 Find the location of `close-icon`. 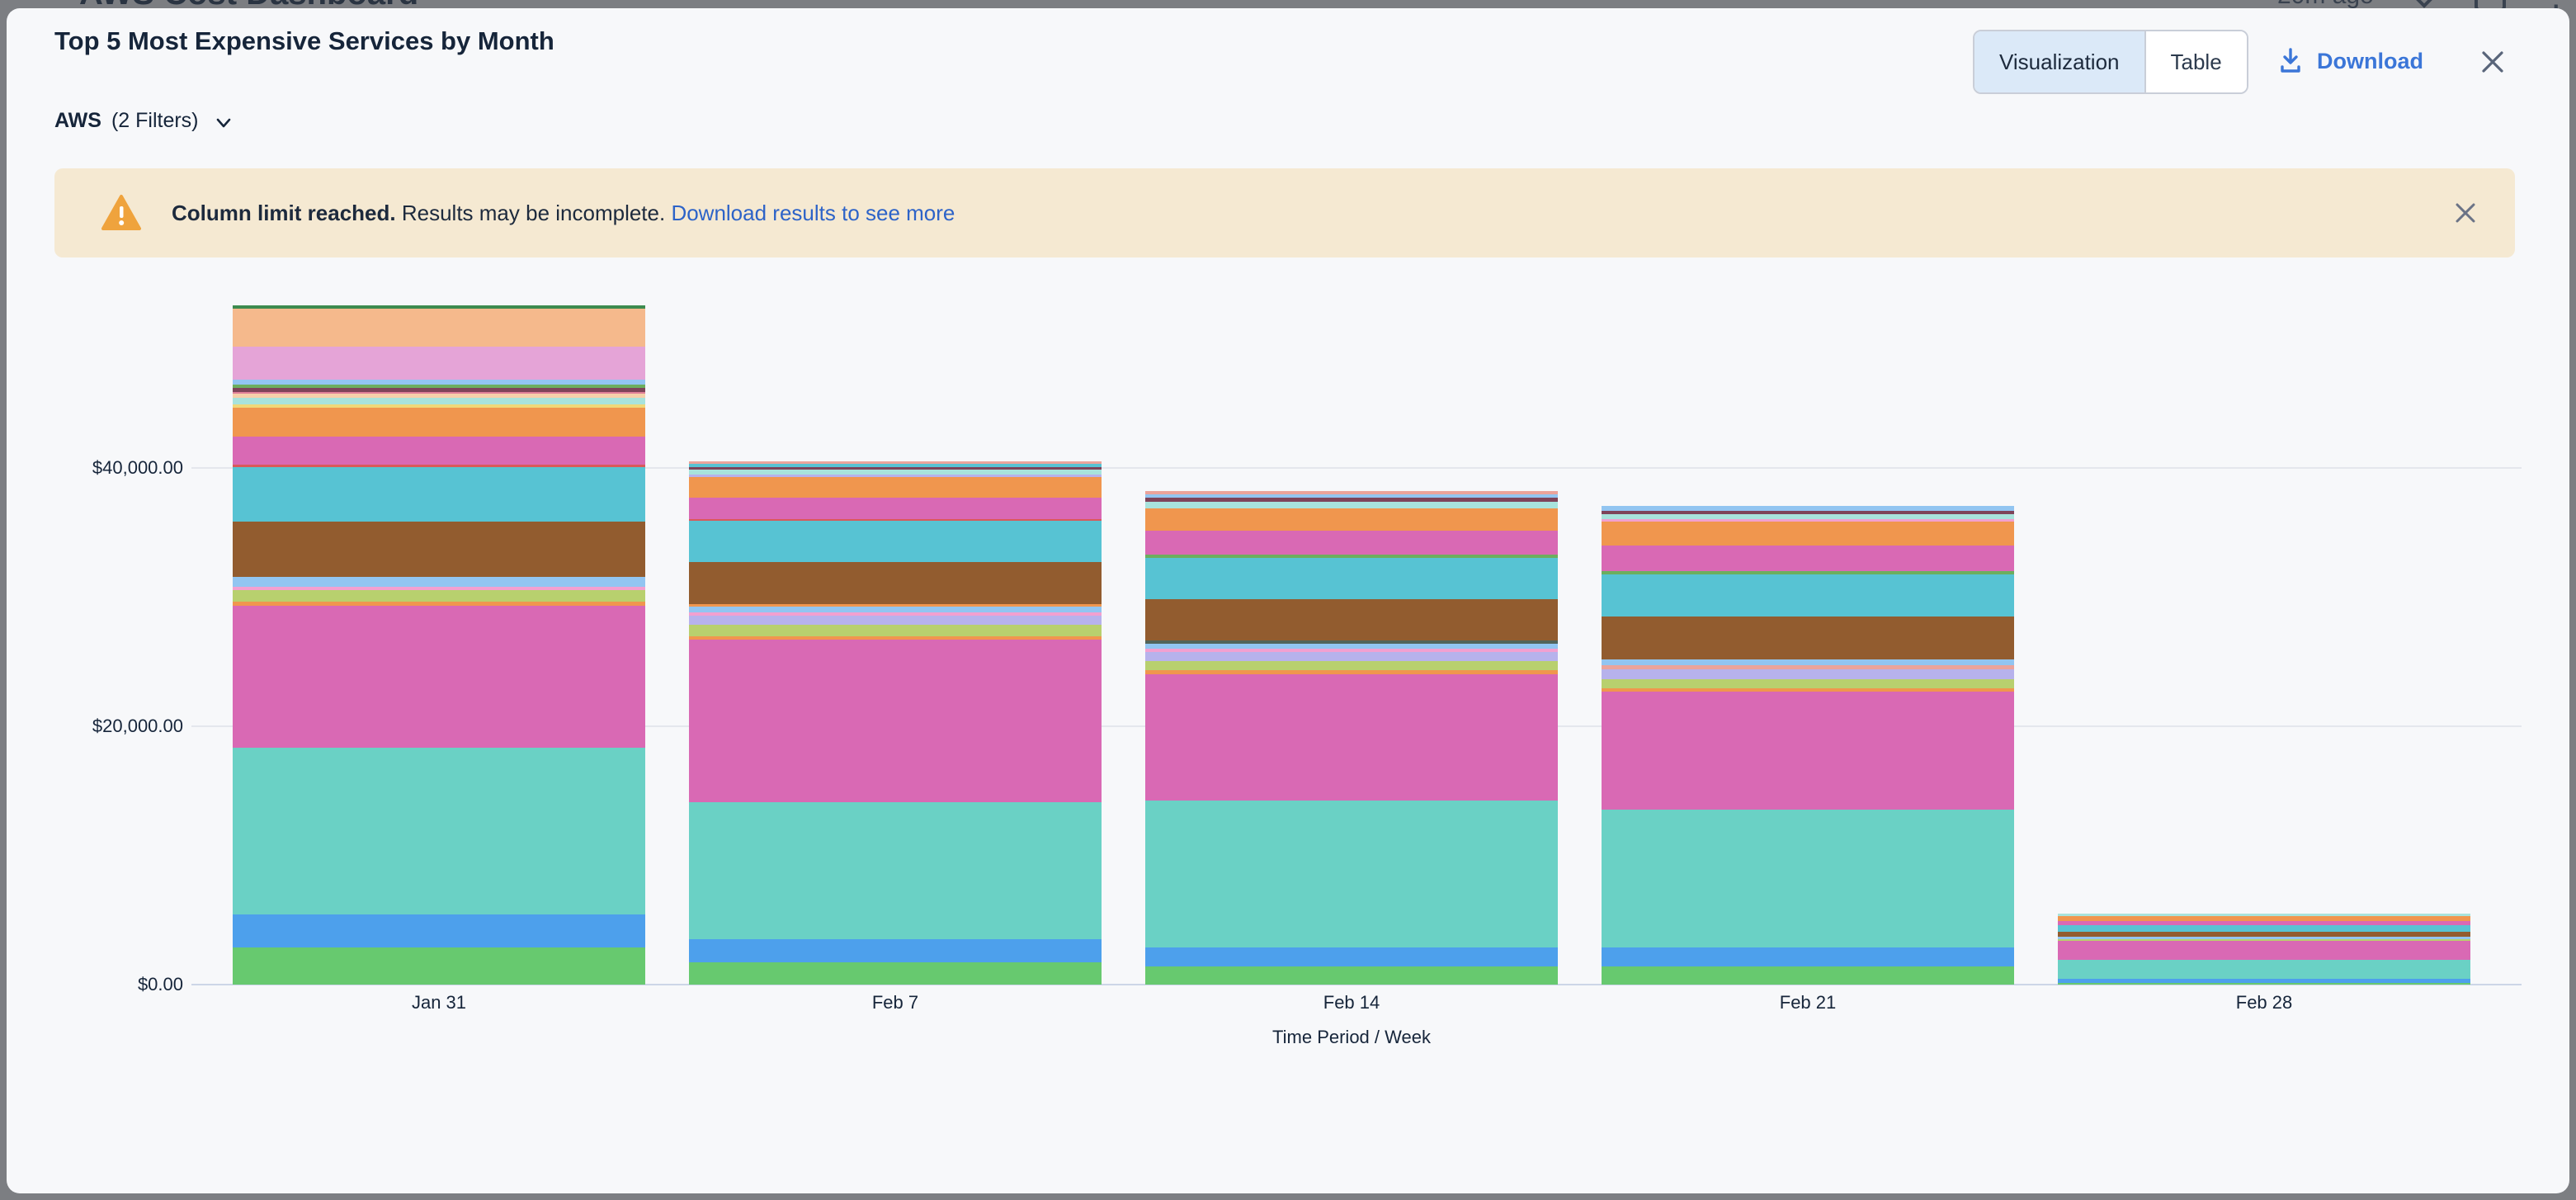

close-icon is located at coordinates (2492, 62).